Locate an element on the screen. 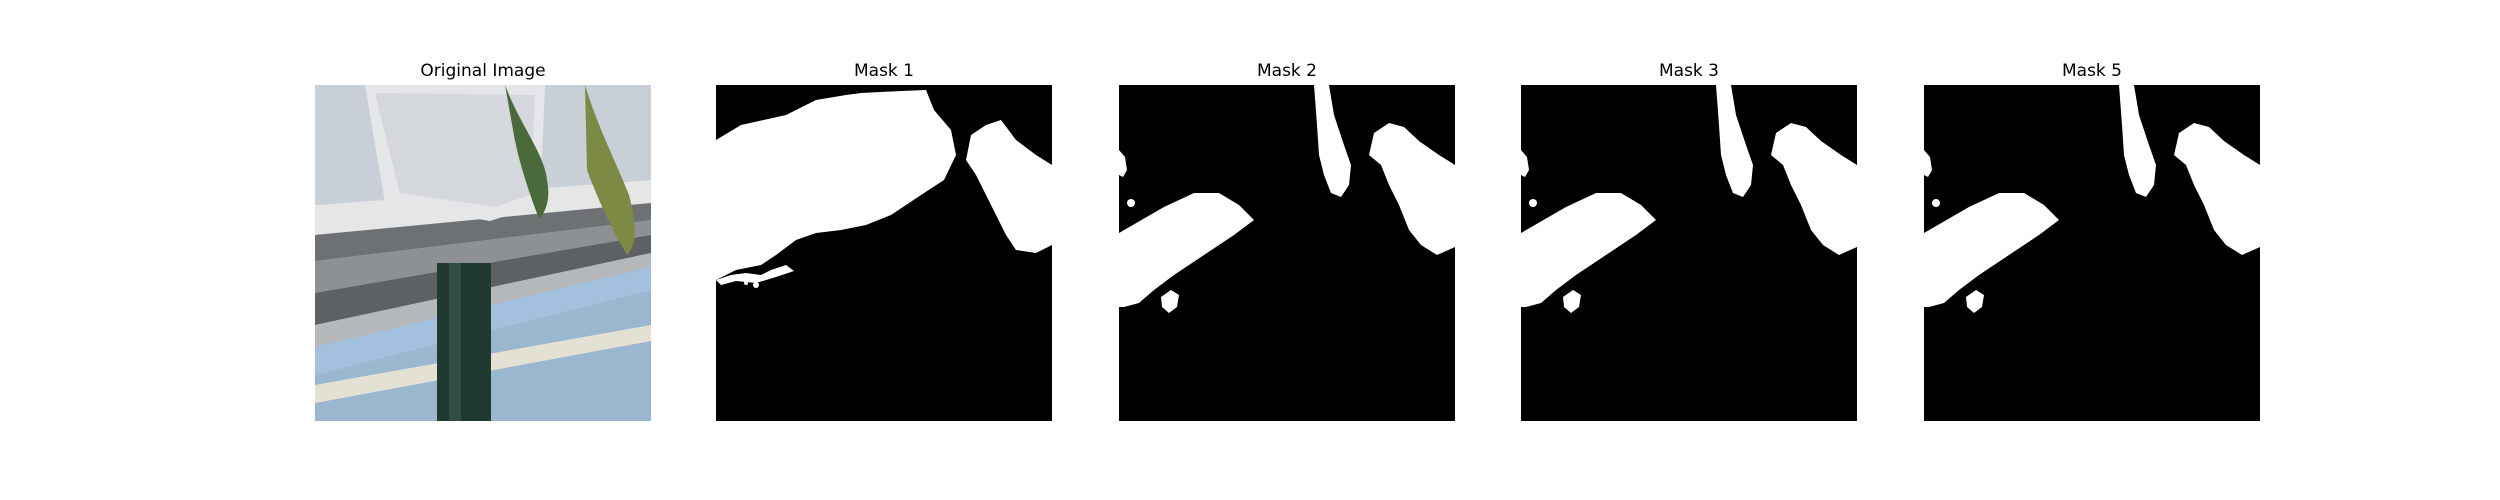 The width and height of the screenshot is (2500, 500). original-image is located at coordinates (483, 253).